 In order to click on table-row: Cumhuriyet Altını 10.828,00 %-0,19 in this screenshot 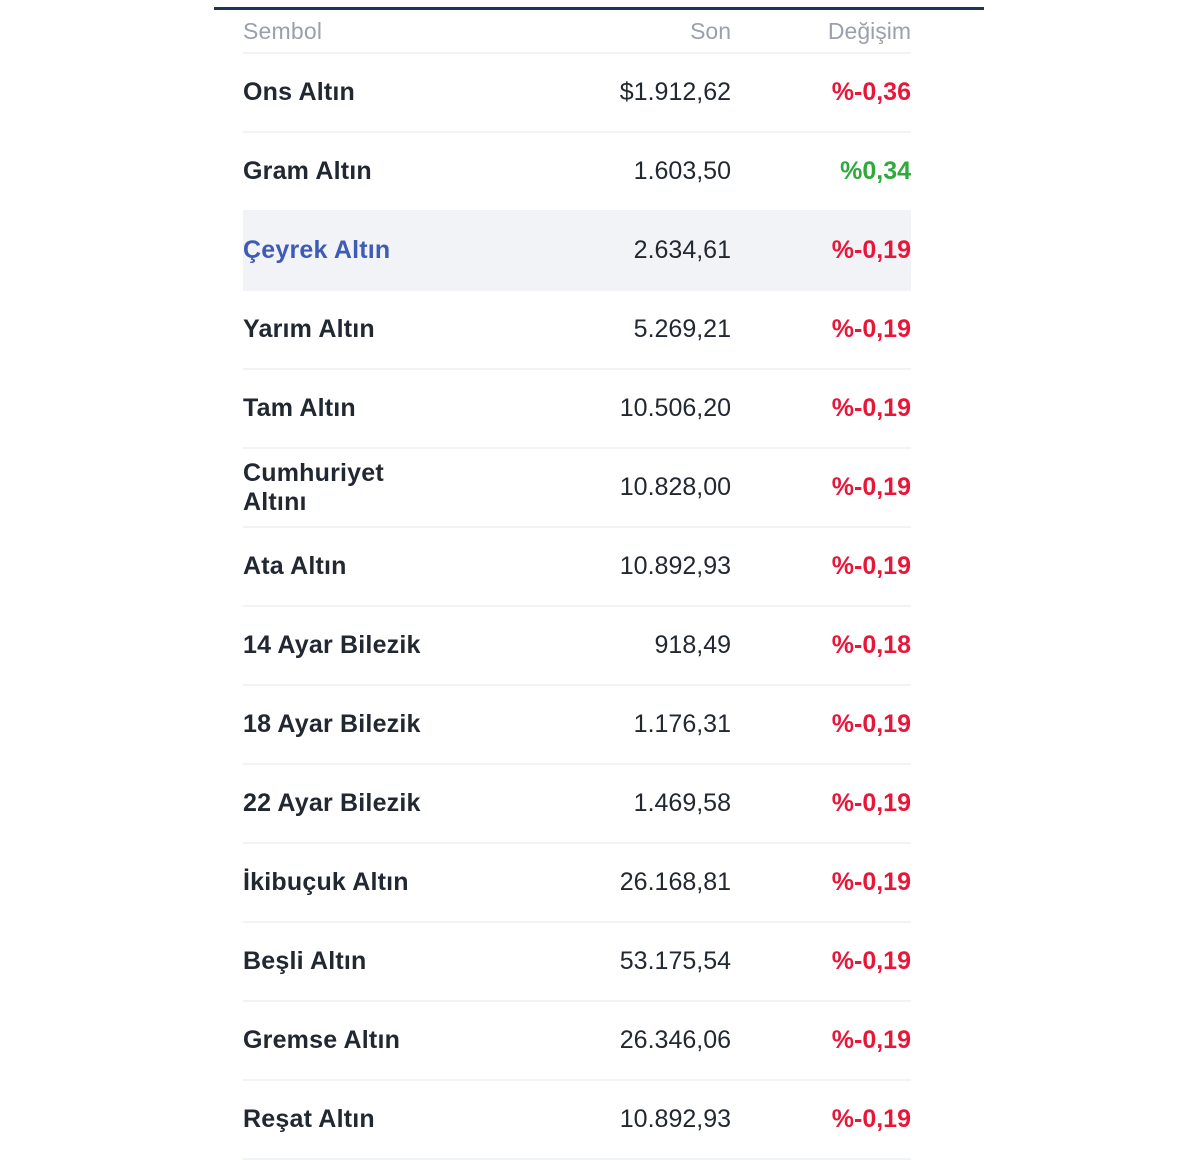, I will do `click(577, 488)`.